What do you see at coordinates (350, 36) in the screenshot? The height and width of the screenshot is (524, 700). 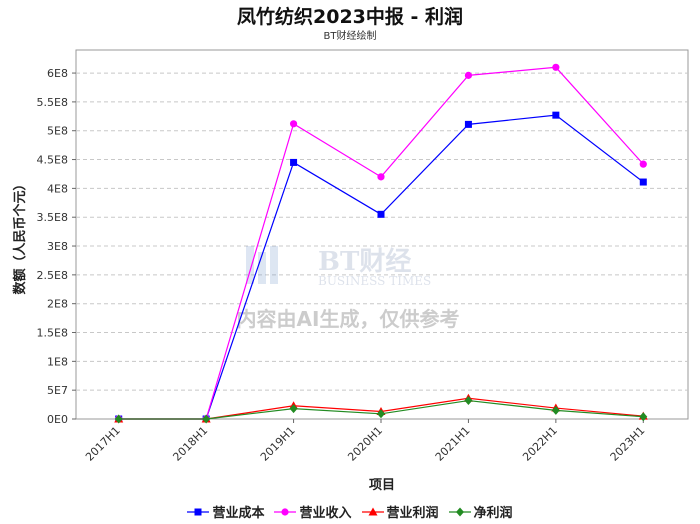 I see `chart-subtitle: BT财经绘制` at bounding box center [350, 36].